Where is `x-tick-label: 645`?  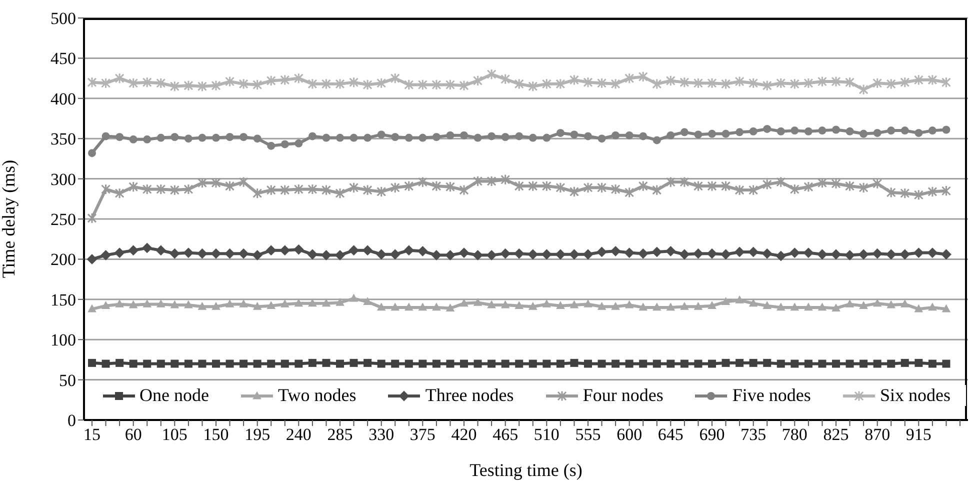 x-tick-label: 645 is located at coordinates (671, 434).